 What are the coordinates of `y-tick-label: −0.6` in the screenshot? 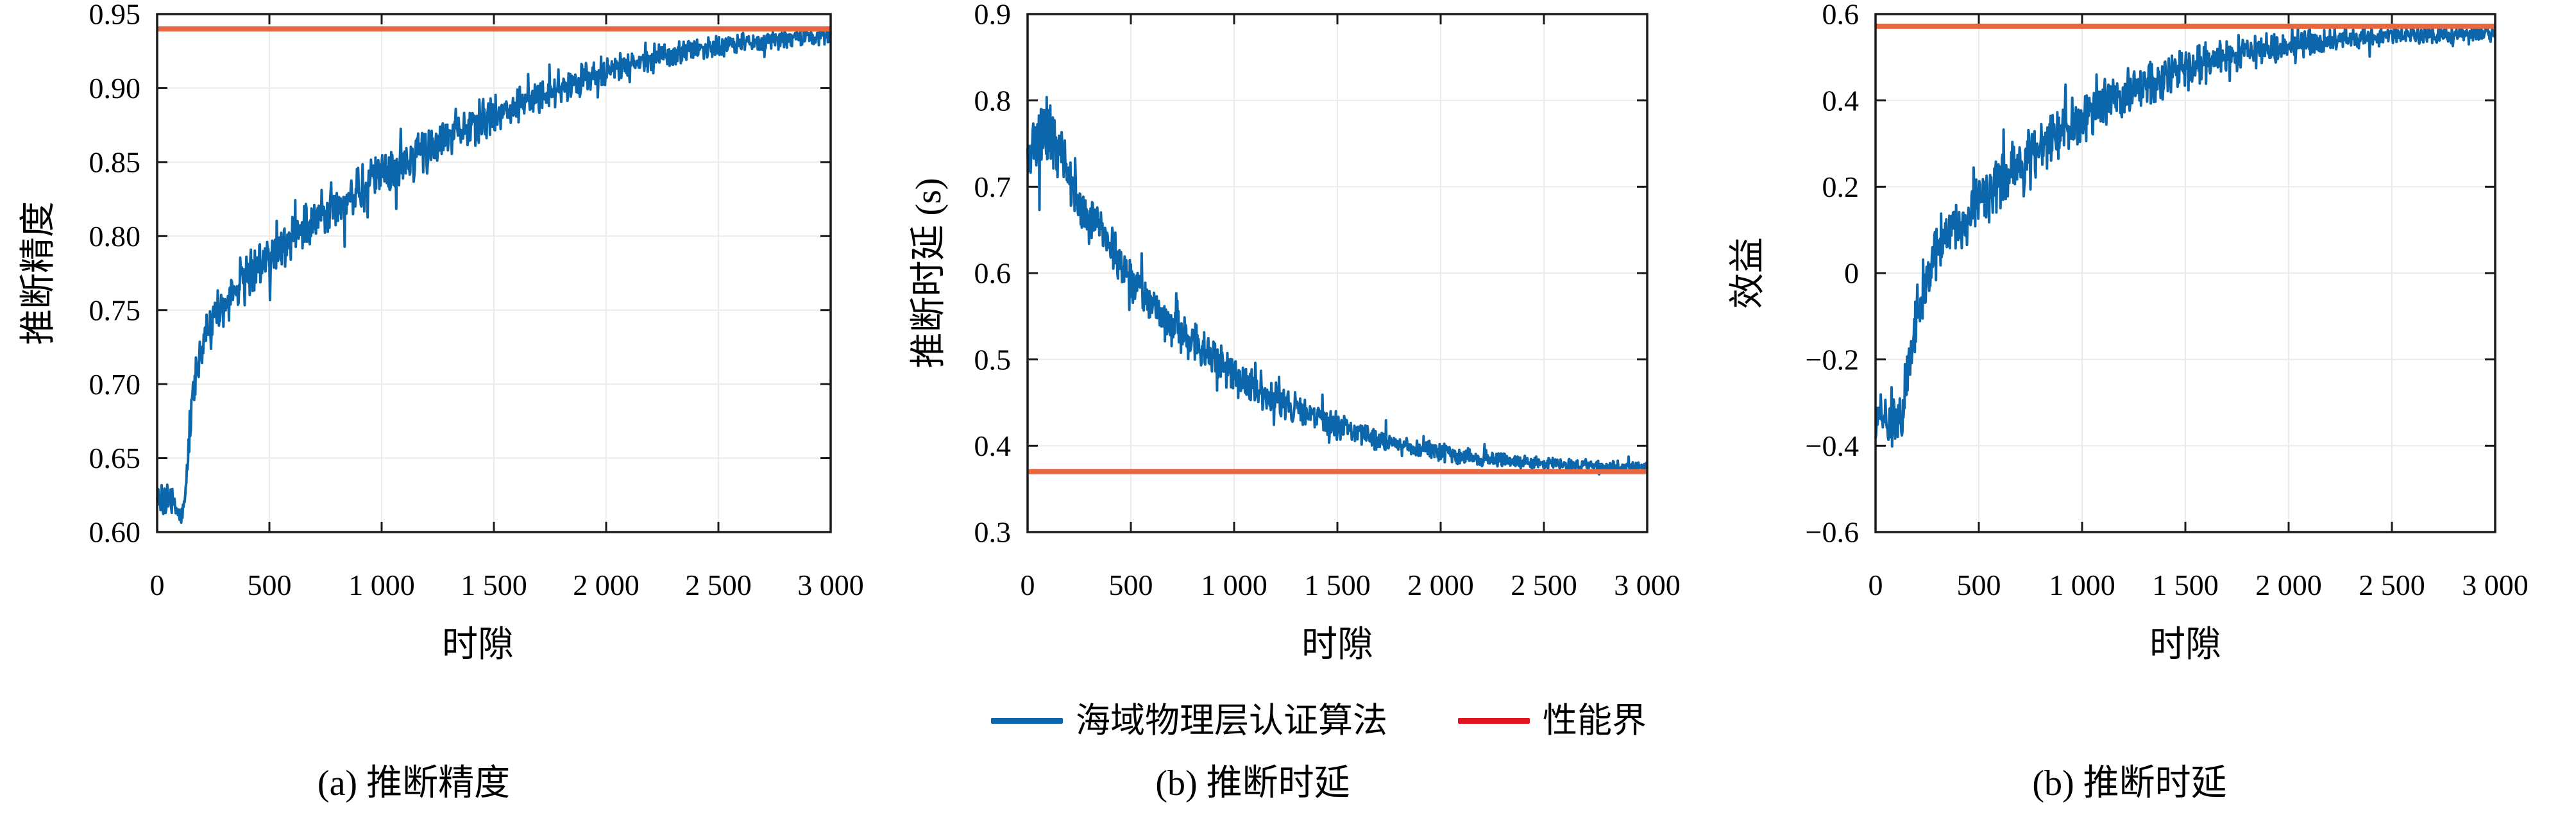 It's located at (1832, 532).